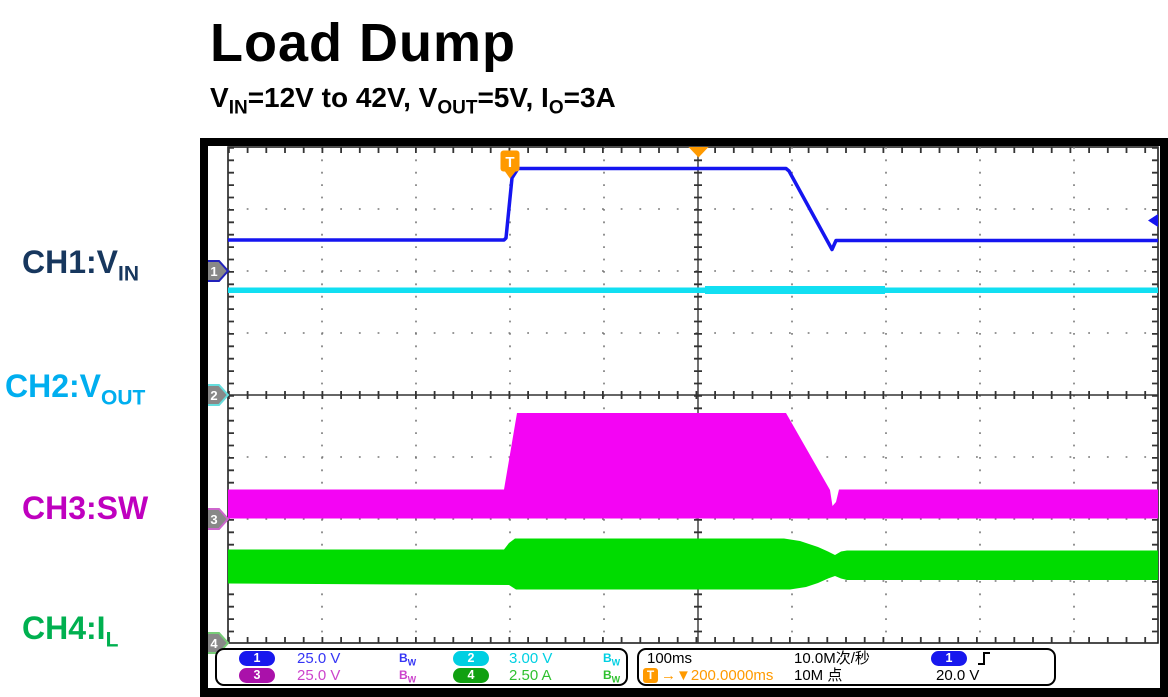 The image size is (1168, 697). I want to click on channel-label-sub: IN, so click(129, 274).